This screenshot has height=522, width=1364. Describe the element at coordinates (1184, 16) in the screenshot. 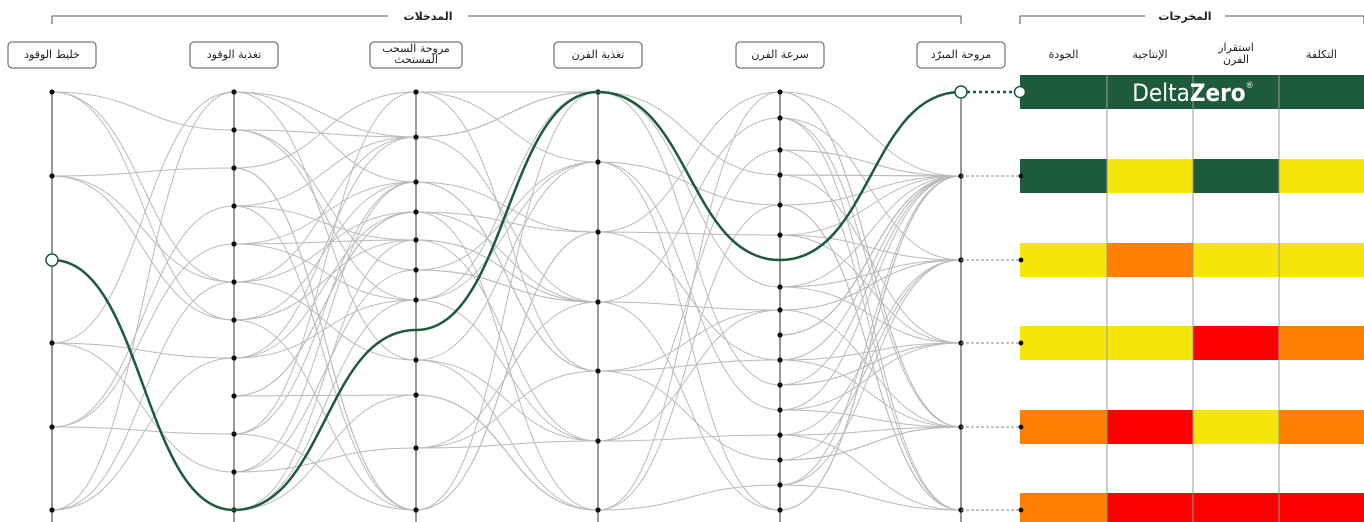

I see `group-title: المخرجات` at that location.